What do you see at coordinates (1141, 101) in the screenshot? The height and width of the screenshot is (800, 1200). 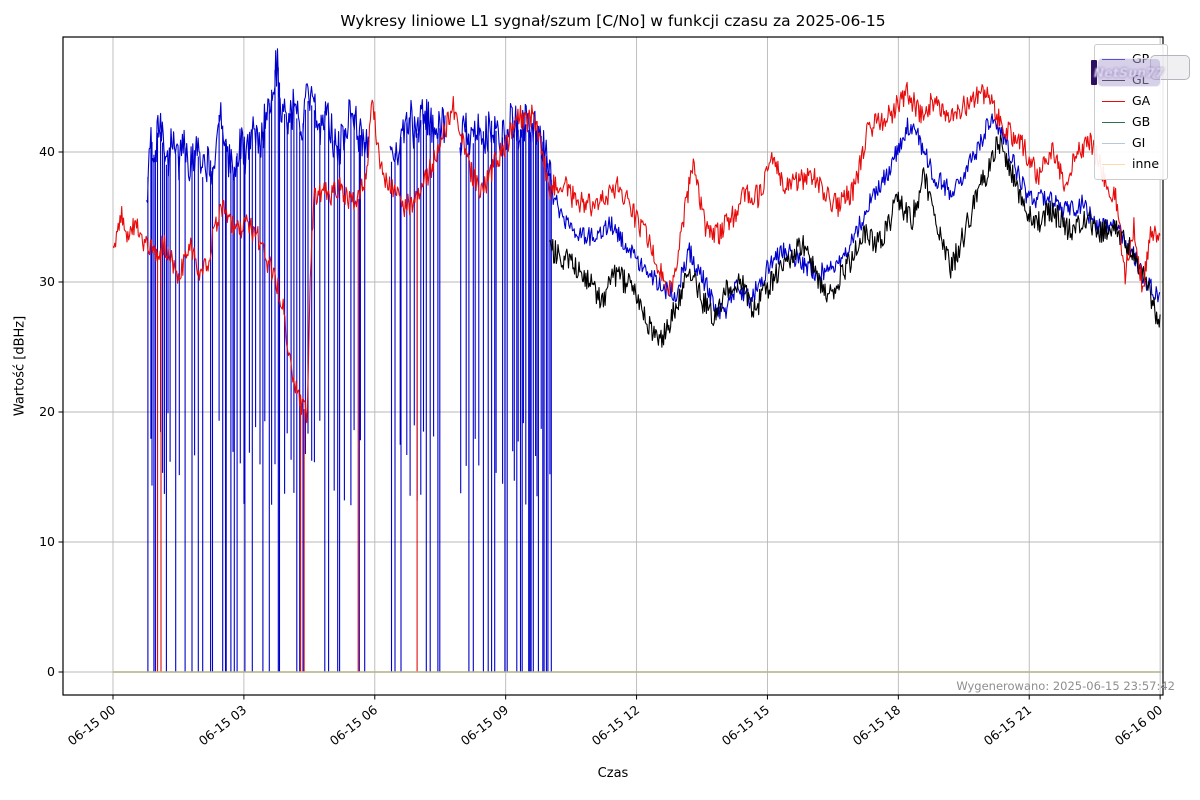 I see `legend-label: GA` at bounding box center [1141, 101].